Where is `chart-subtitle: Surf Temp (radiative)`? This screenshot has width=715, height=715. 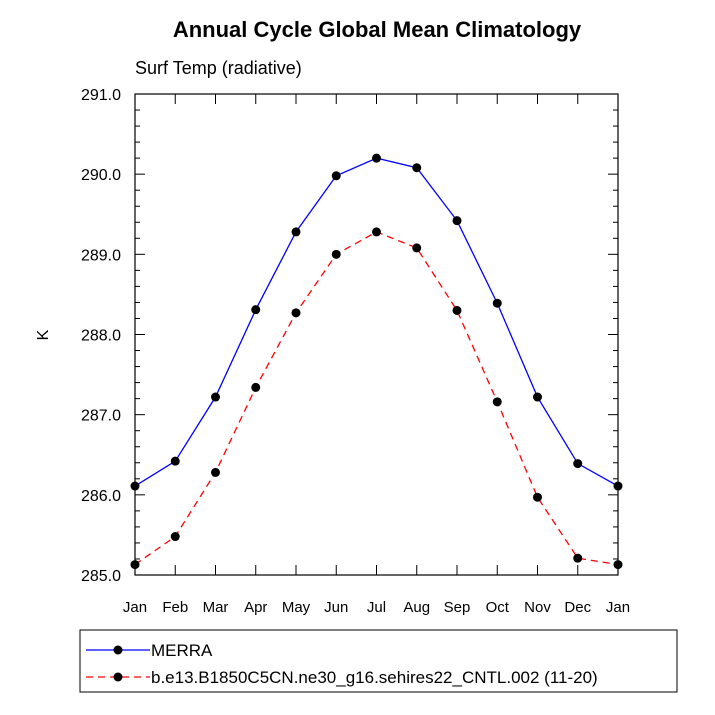 chart-subtitle: Surf Temp (radiative) is located at coordinates (218, 68).